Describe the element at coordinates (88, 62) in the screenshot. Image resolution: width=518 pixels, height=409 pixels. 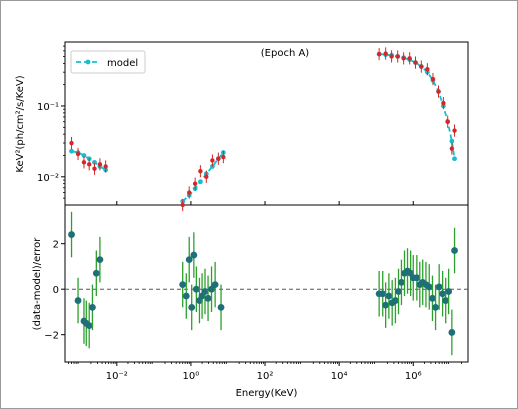
I see `legend-model-marker` at that location.